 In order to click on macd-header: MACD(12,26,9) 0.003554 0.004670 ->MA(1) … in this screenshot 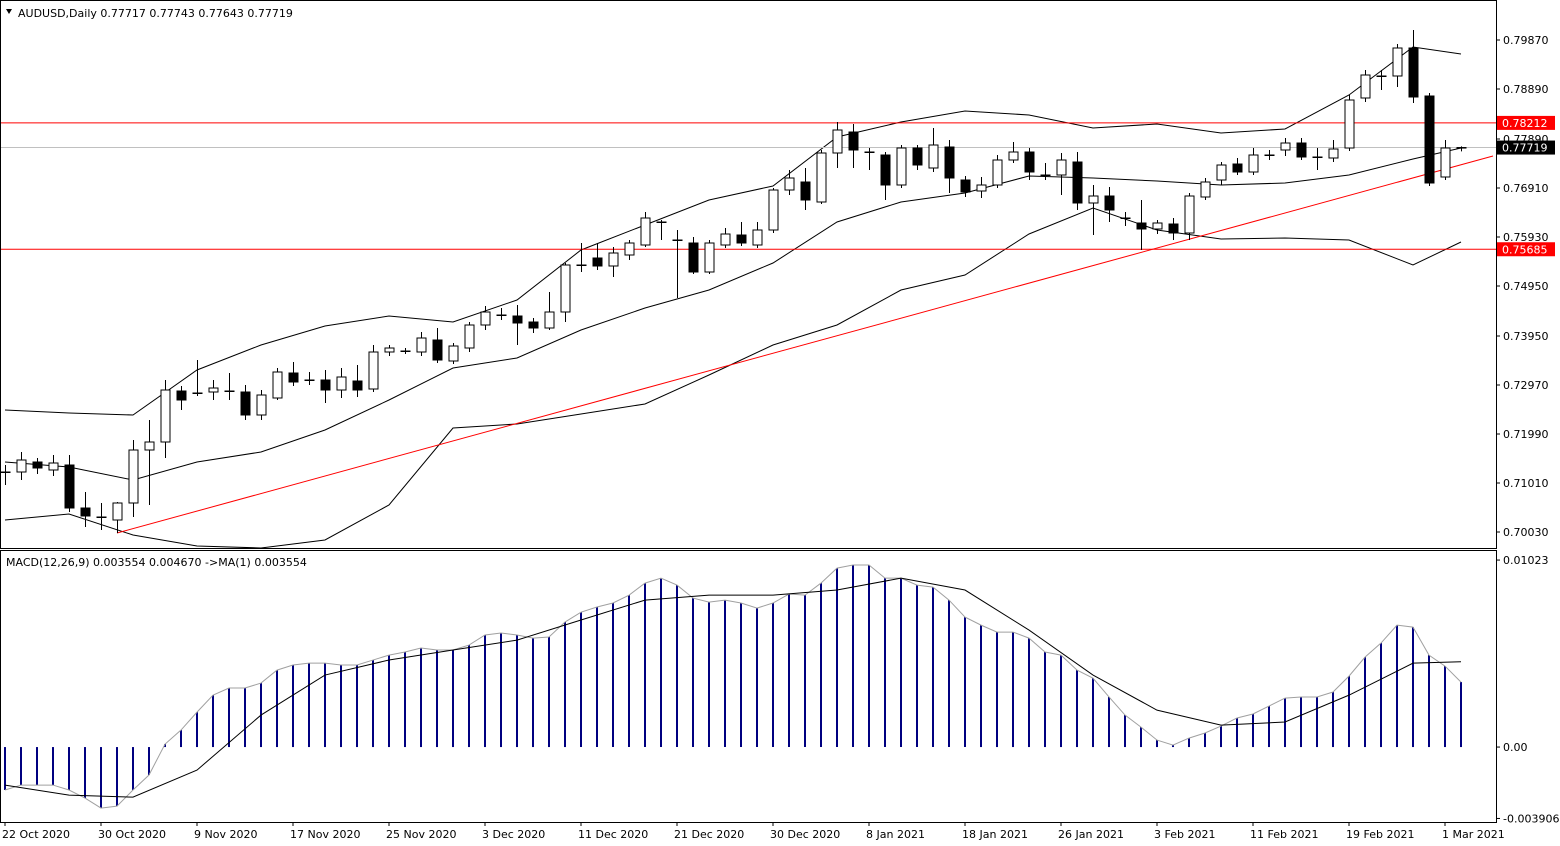, I will do `click(156, 562)`.